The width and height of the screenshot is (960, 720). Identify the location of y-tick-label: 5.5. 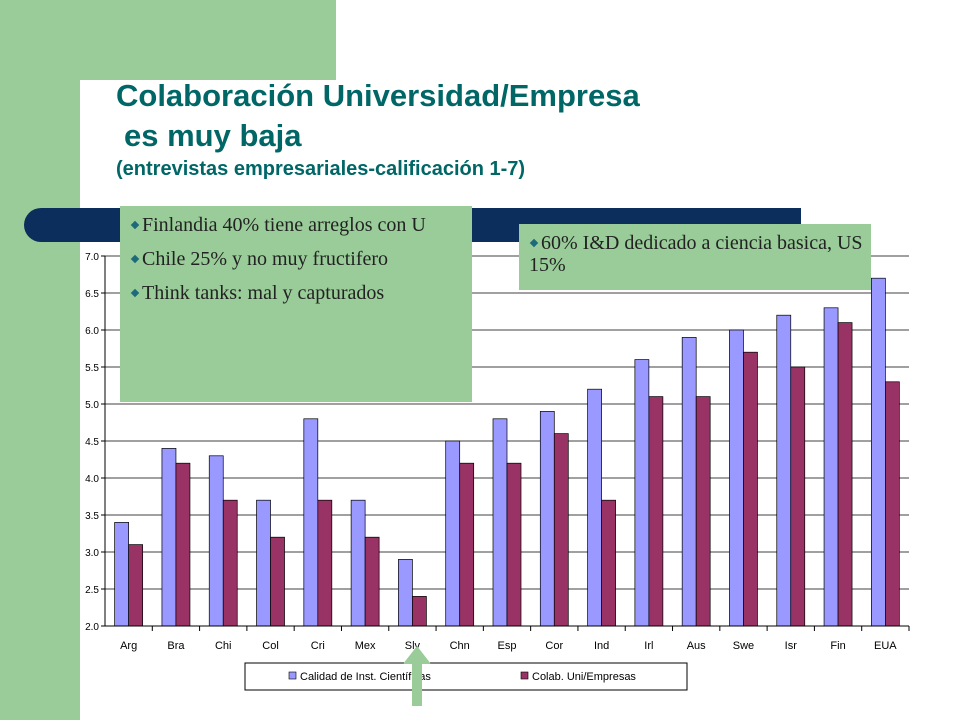
(92, 368).